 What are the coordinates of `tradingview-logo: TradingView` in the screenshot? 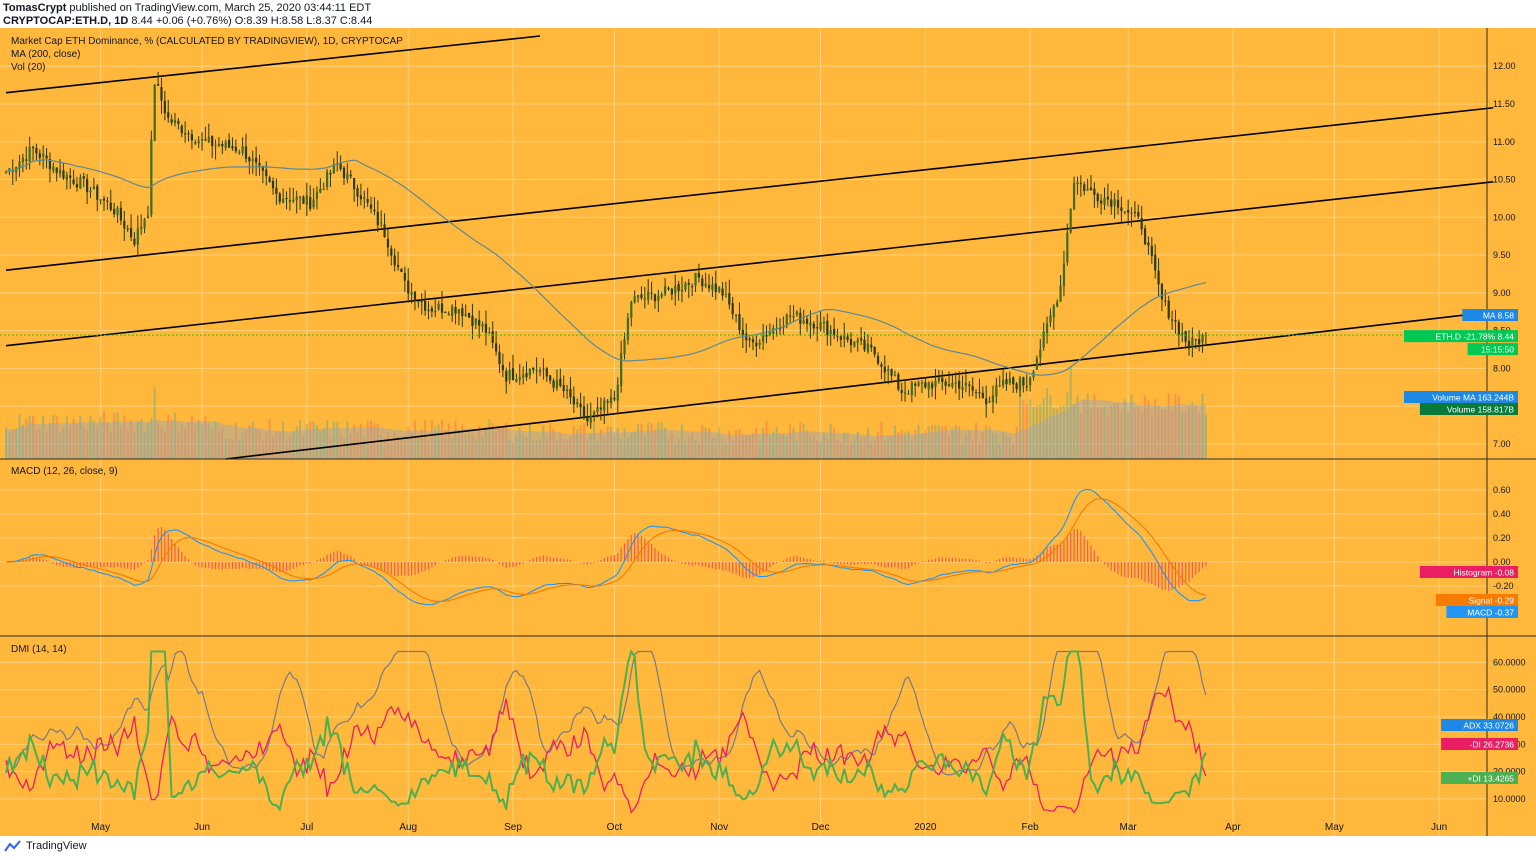 It's located at (45, 846).